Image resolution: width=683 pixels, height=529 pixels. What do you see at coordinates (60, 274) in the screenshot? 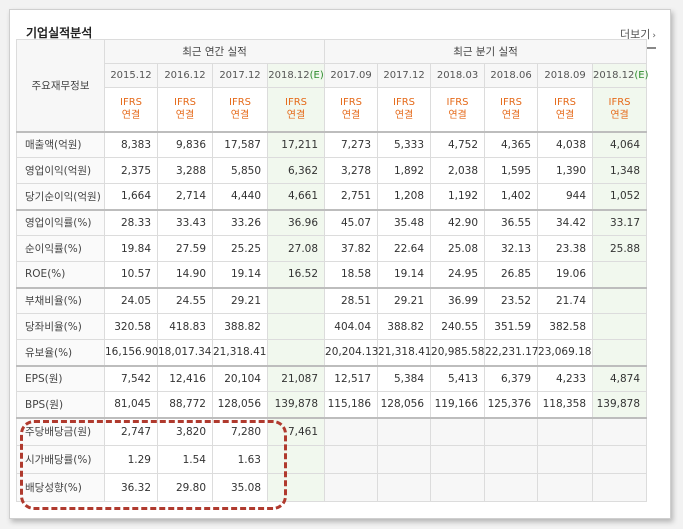
I see `row-label: ROE(%)` at bounding box center [60, 274].